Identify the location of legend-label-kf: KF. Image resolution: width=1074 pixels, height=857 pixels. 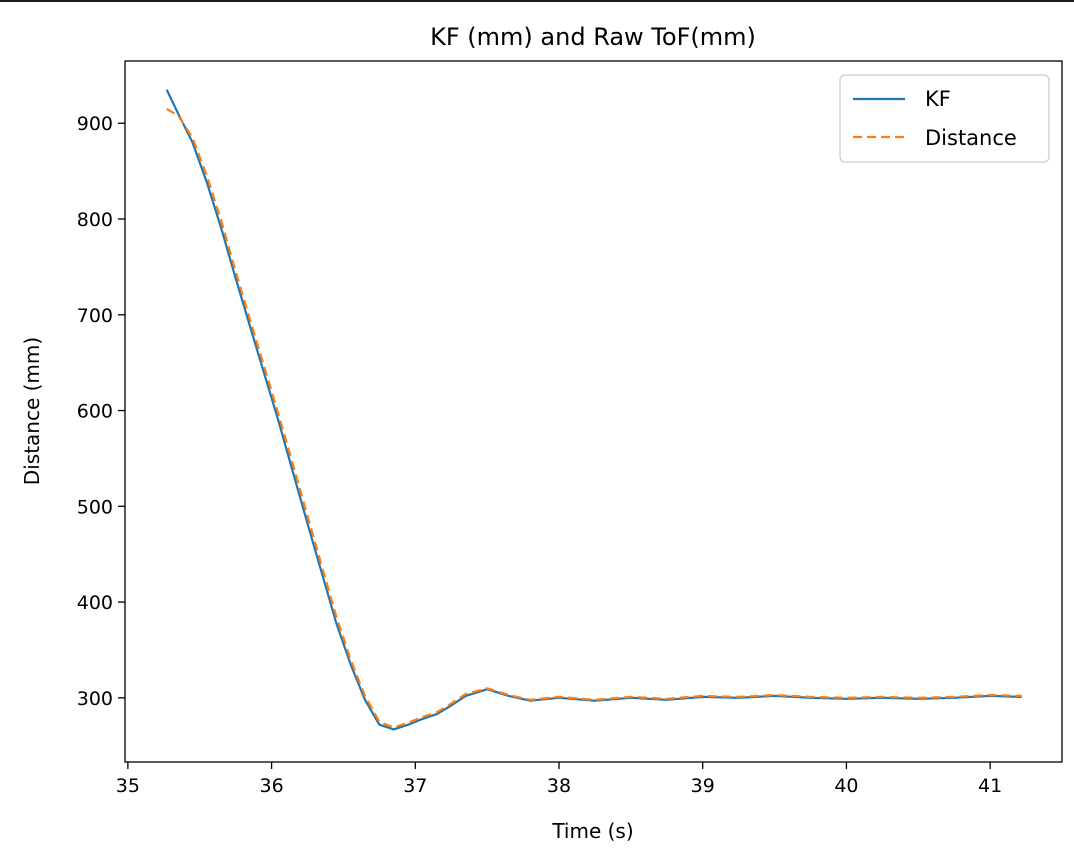
(938, 99).